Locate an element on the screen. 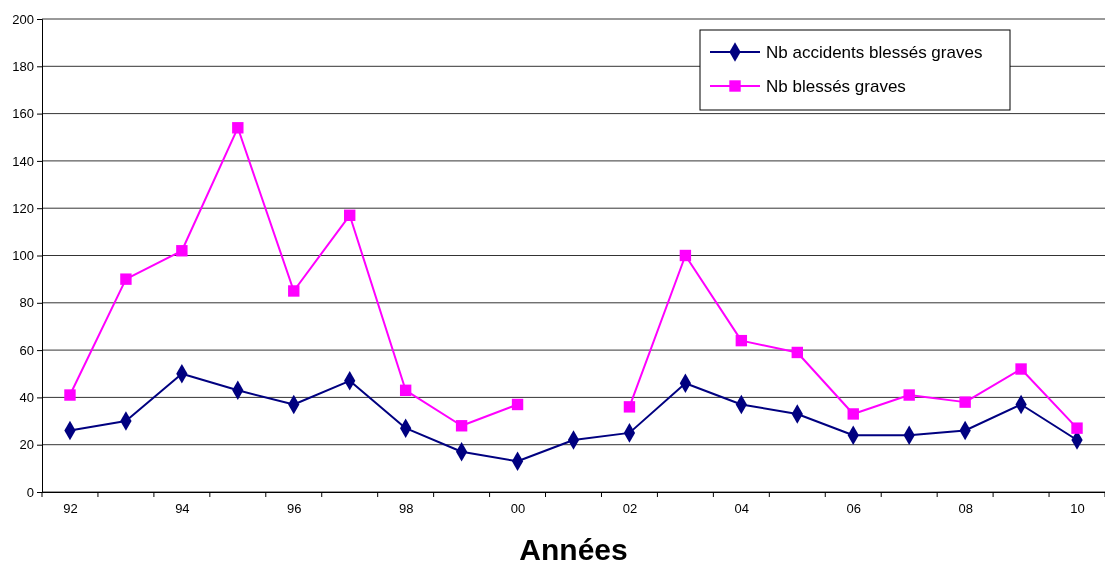 This screenshot has width=1105, height=565. x-tick-label: 04 is located at coordinates (742, 509).